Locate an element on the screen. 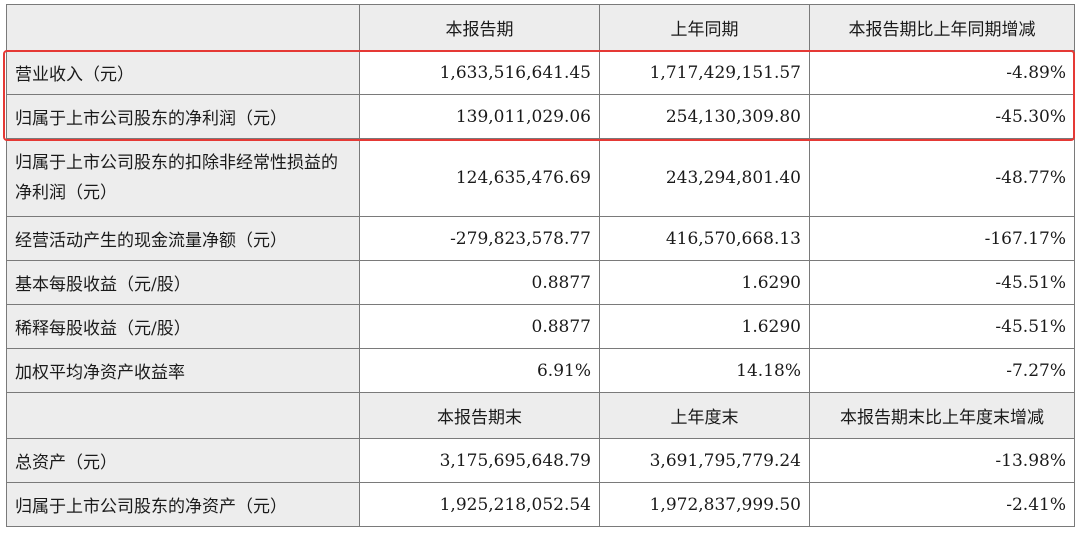 This screenshot has height=540, width=1080. cell-prior: 1,972,837,999.50 is located at coordinates (704, 504).